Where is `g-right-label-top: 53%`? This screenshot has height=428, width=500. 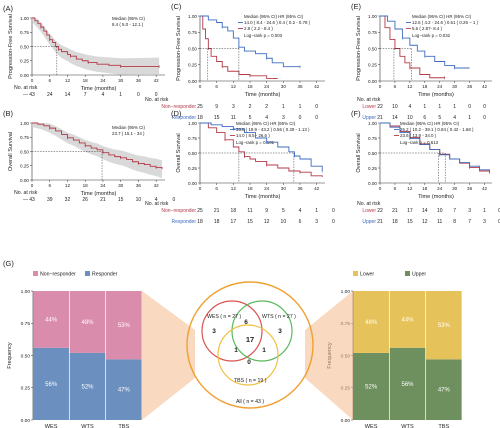
g-right-label-top: 53% is located at coordinates (444, 326).